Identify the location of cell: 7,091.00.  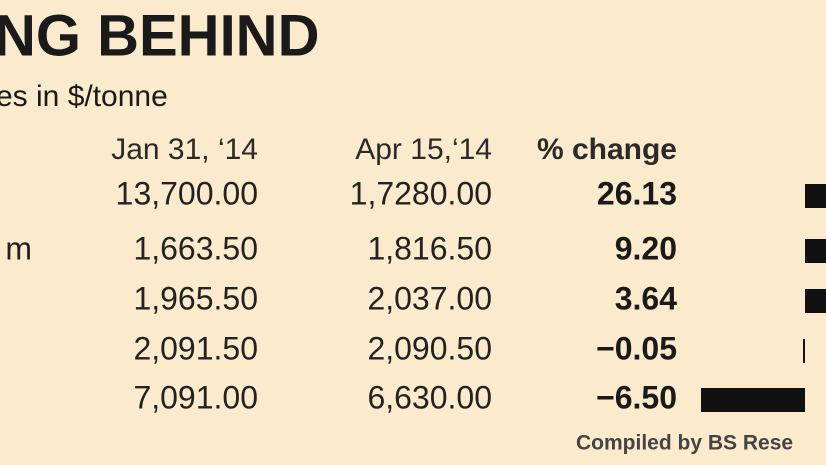
(195, 397).